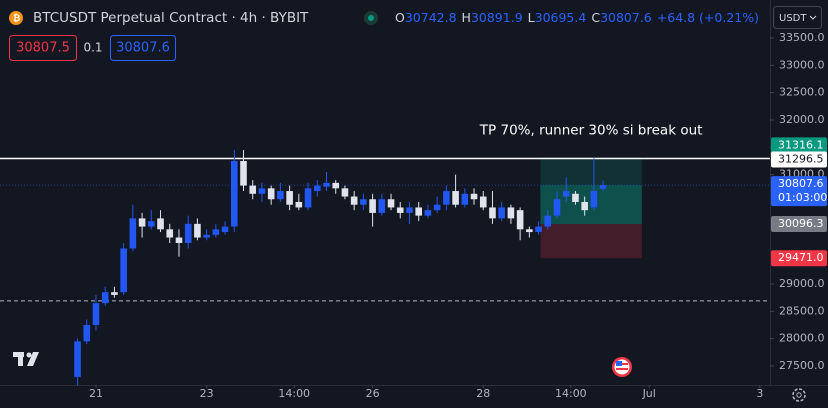 The image size is (828, 408). What do you see at coordinates (759, 393) in the screenshot?
I see `x-tick-label: 3` at bounding box center [759, 393].